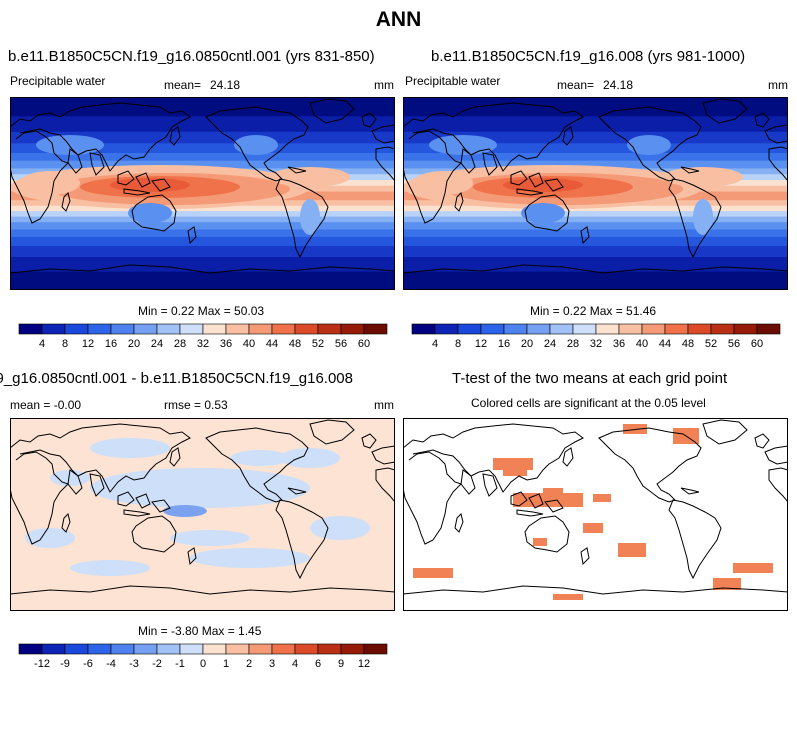 The height and width of the screenshot is (733, 797). Describe the element at coordinates (180, 344) in the screenshot. I see `colorbar-tick-label: 28` at that location.